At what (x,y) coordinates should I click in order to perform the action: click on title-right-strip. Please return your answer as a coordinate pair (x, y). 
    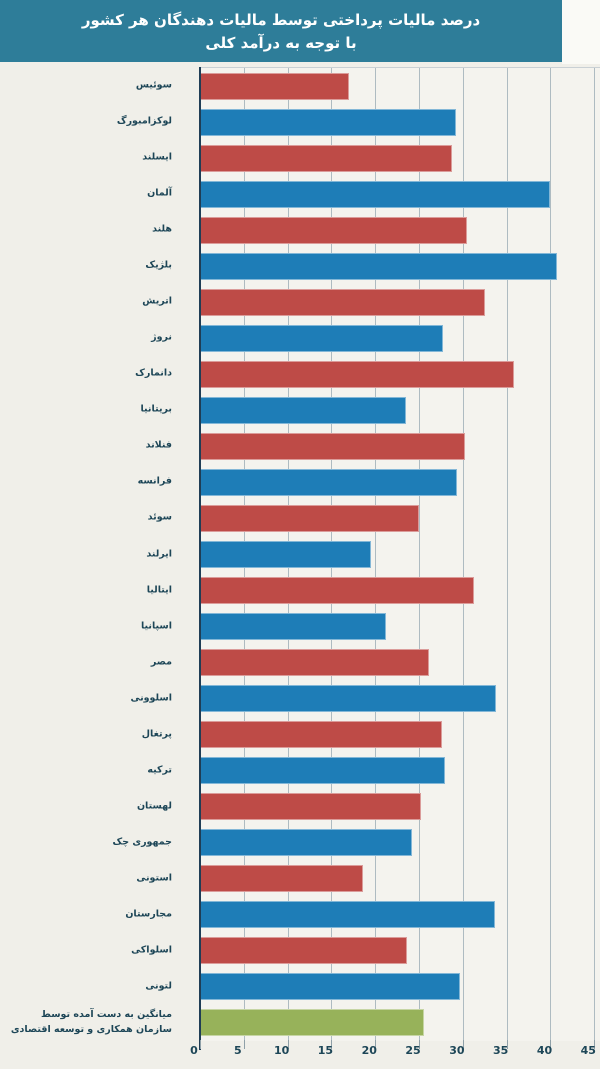
    Looking at the image, I should click on (581, 32).